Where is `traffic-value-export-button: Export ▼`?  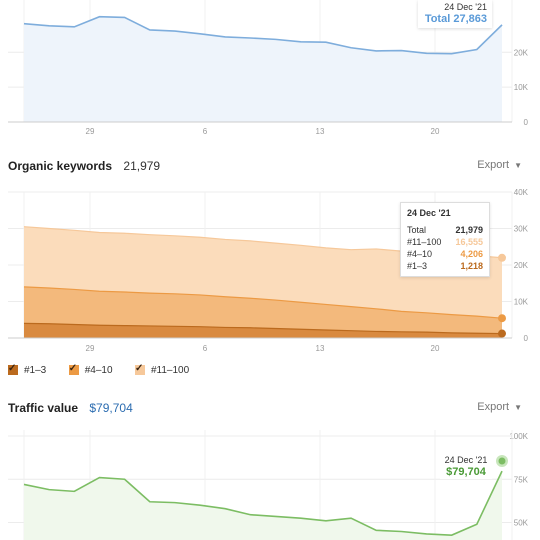 traffic-value-export-button: Export ▼ is located at coordinates (499, 407).